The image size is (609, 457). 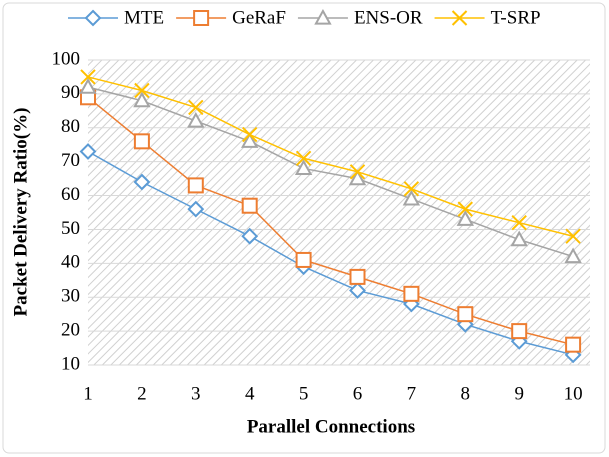 What do you see at coordinates (516, 17) in the screenshot?
I see `legend-label: T-SRP` at bounding box center [516, 17].